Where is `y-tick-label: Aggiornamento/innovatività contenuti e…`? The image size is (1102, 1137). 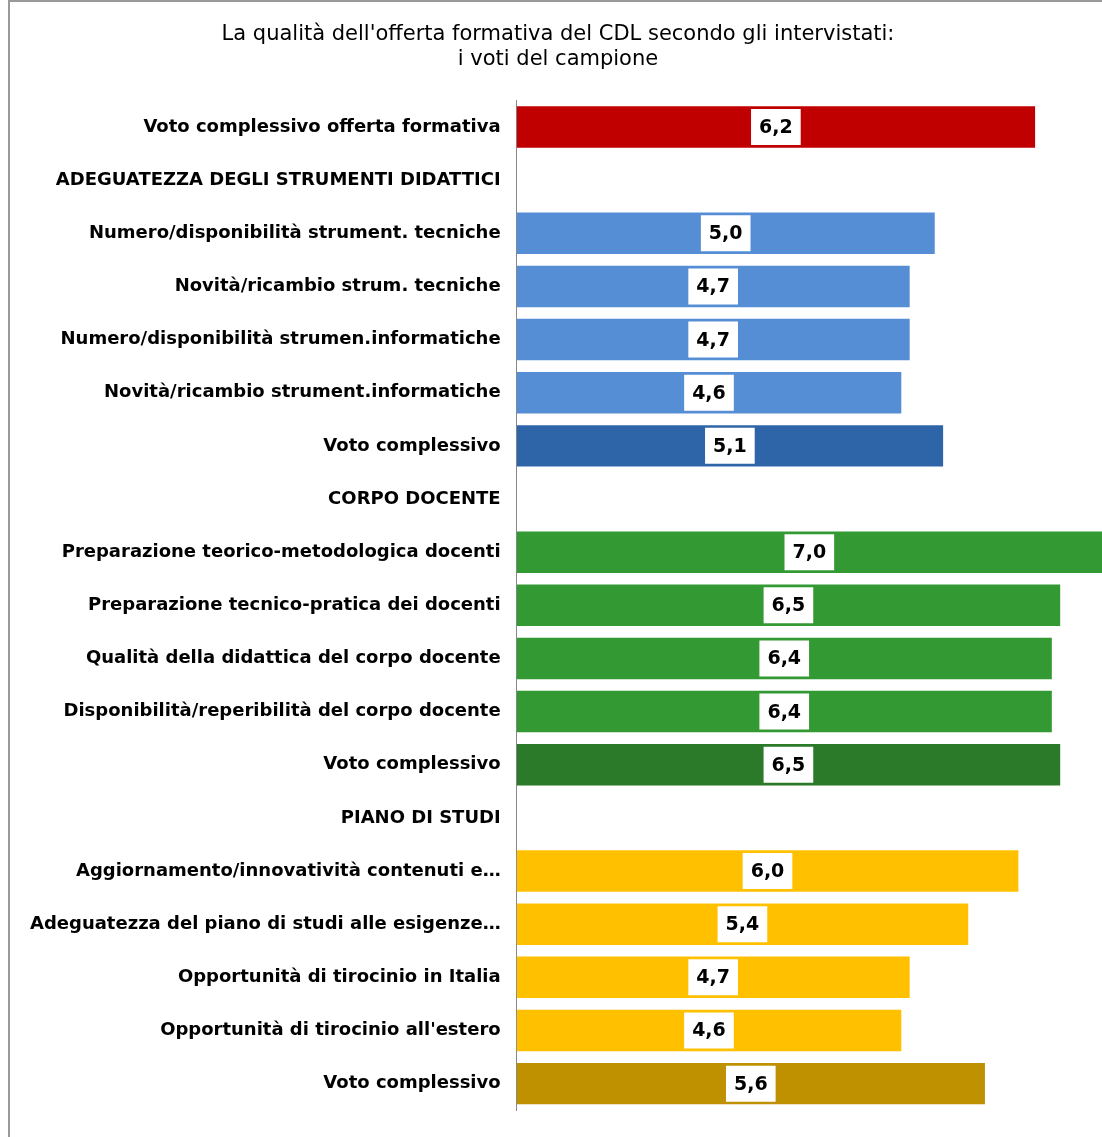 y-tick-label: Aggiornamento/innovatività contenuti e… is located at coordinates (288, 869).